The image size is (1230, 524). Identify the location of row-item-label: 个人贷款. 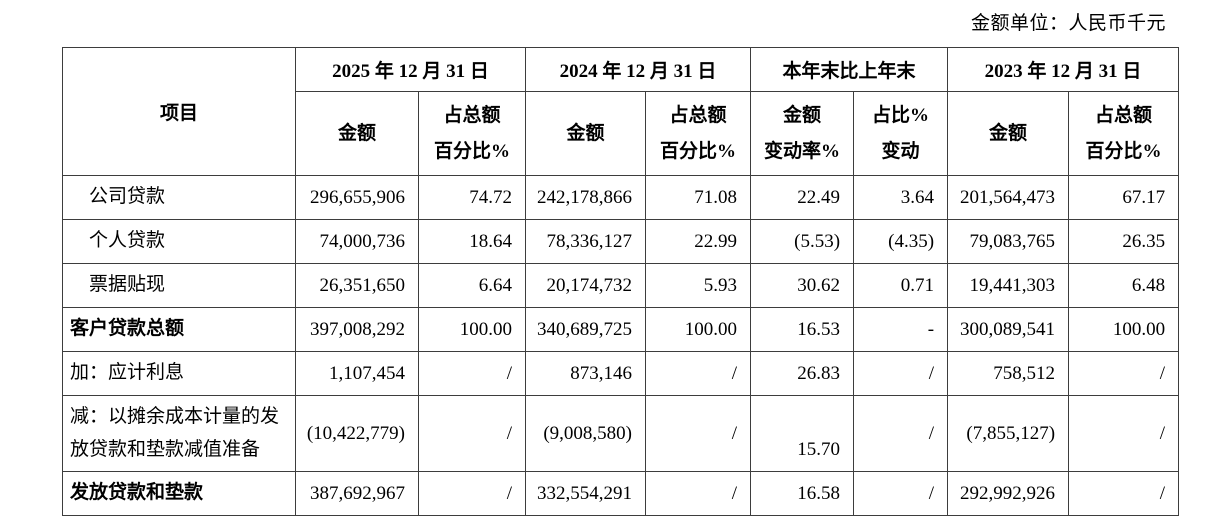
(179, 241).